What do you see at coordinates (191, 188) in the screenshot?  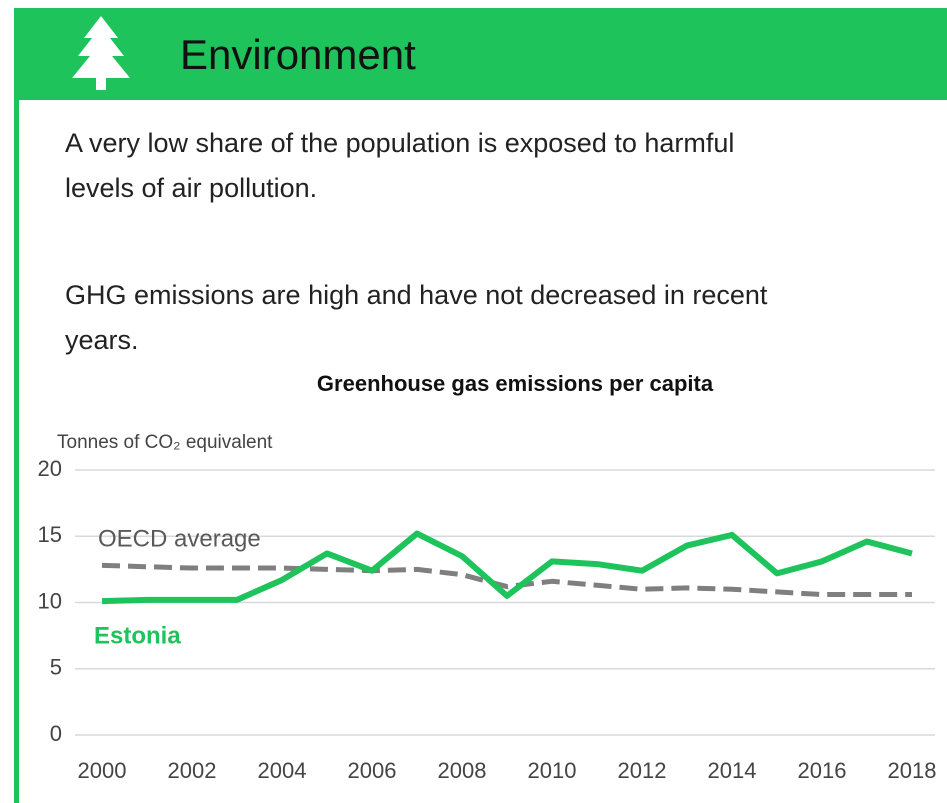 I see `paragraph-line: levels of air pollution.` at bounding box center [191, 188].